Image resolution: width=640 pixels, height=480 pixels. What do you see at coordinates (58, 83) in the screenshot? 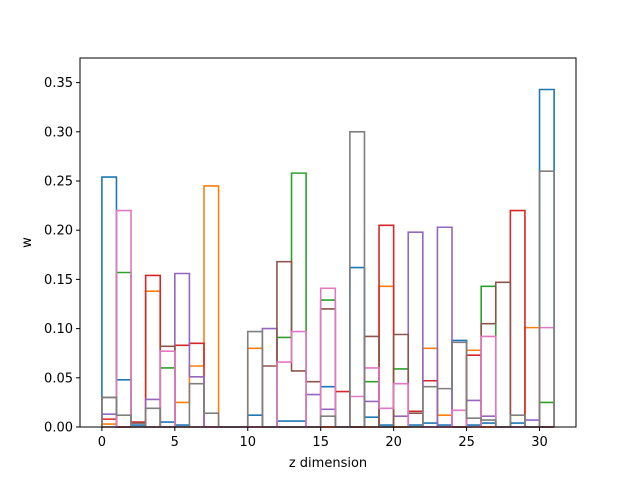
I see `y-tick-label: 0.35` at bounding box center [58, 83].